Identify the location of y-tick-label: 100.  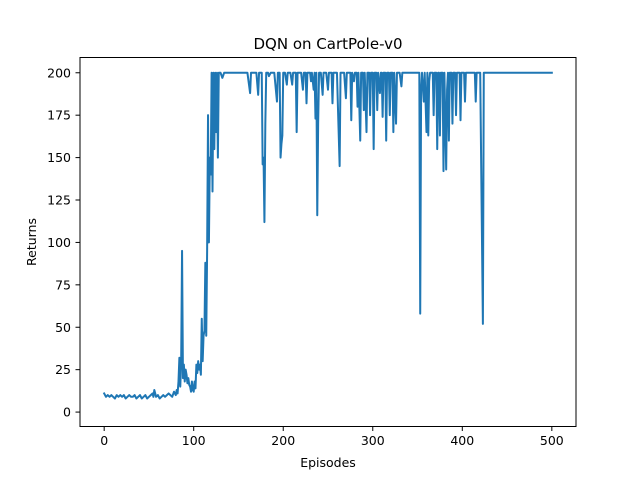
(59, 242).